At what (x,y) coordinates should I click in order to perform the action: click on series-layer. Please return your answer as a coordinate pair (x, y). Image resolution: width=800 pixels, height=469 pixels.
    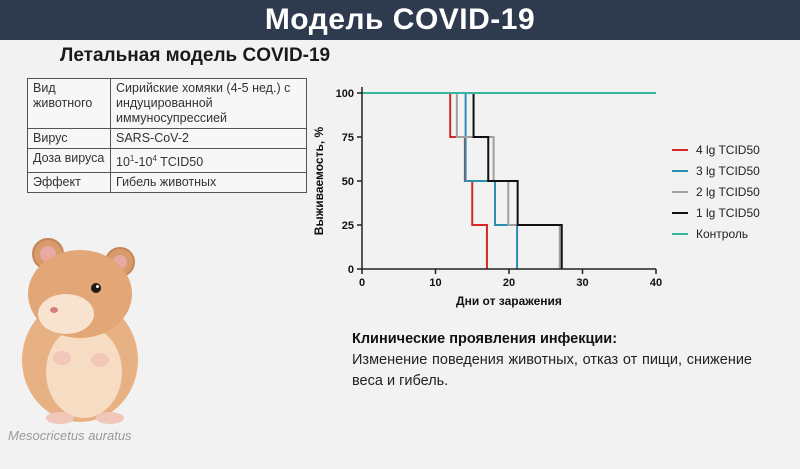
    Looking at the image, I should click on (508, 180).